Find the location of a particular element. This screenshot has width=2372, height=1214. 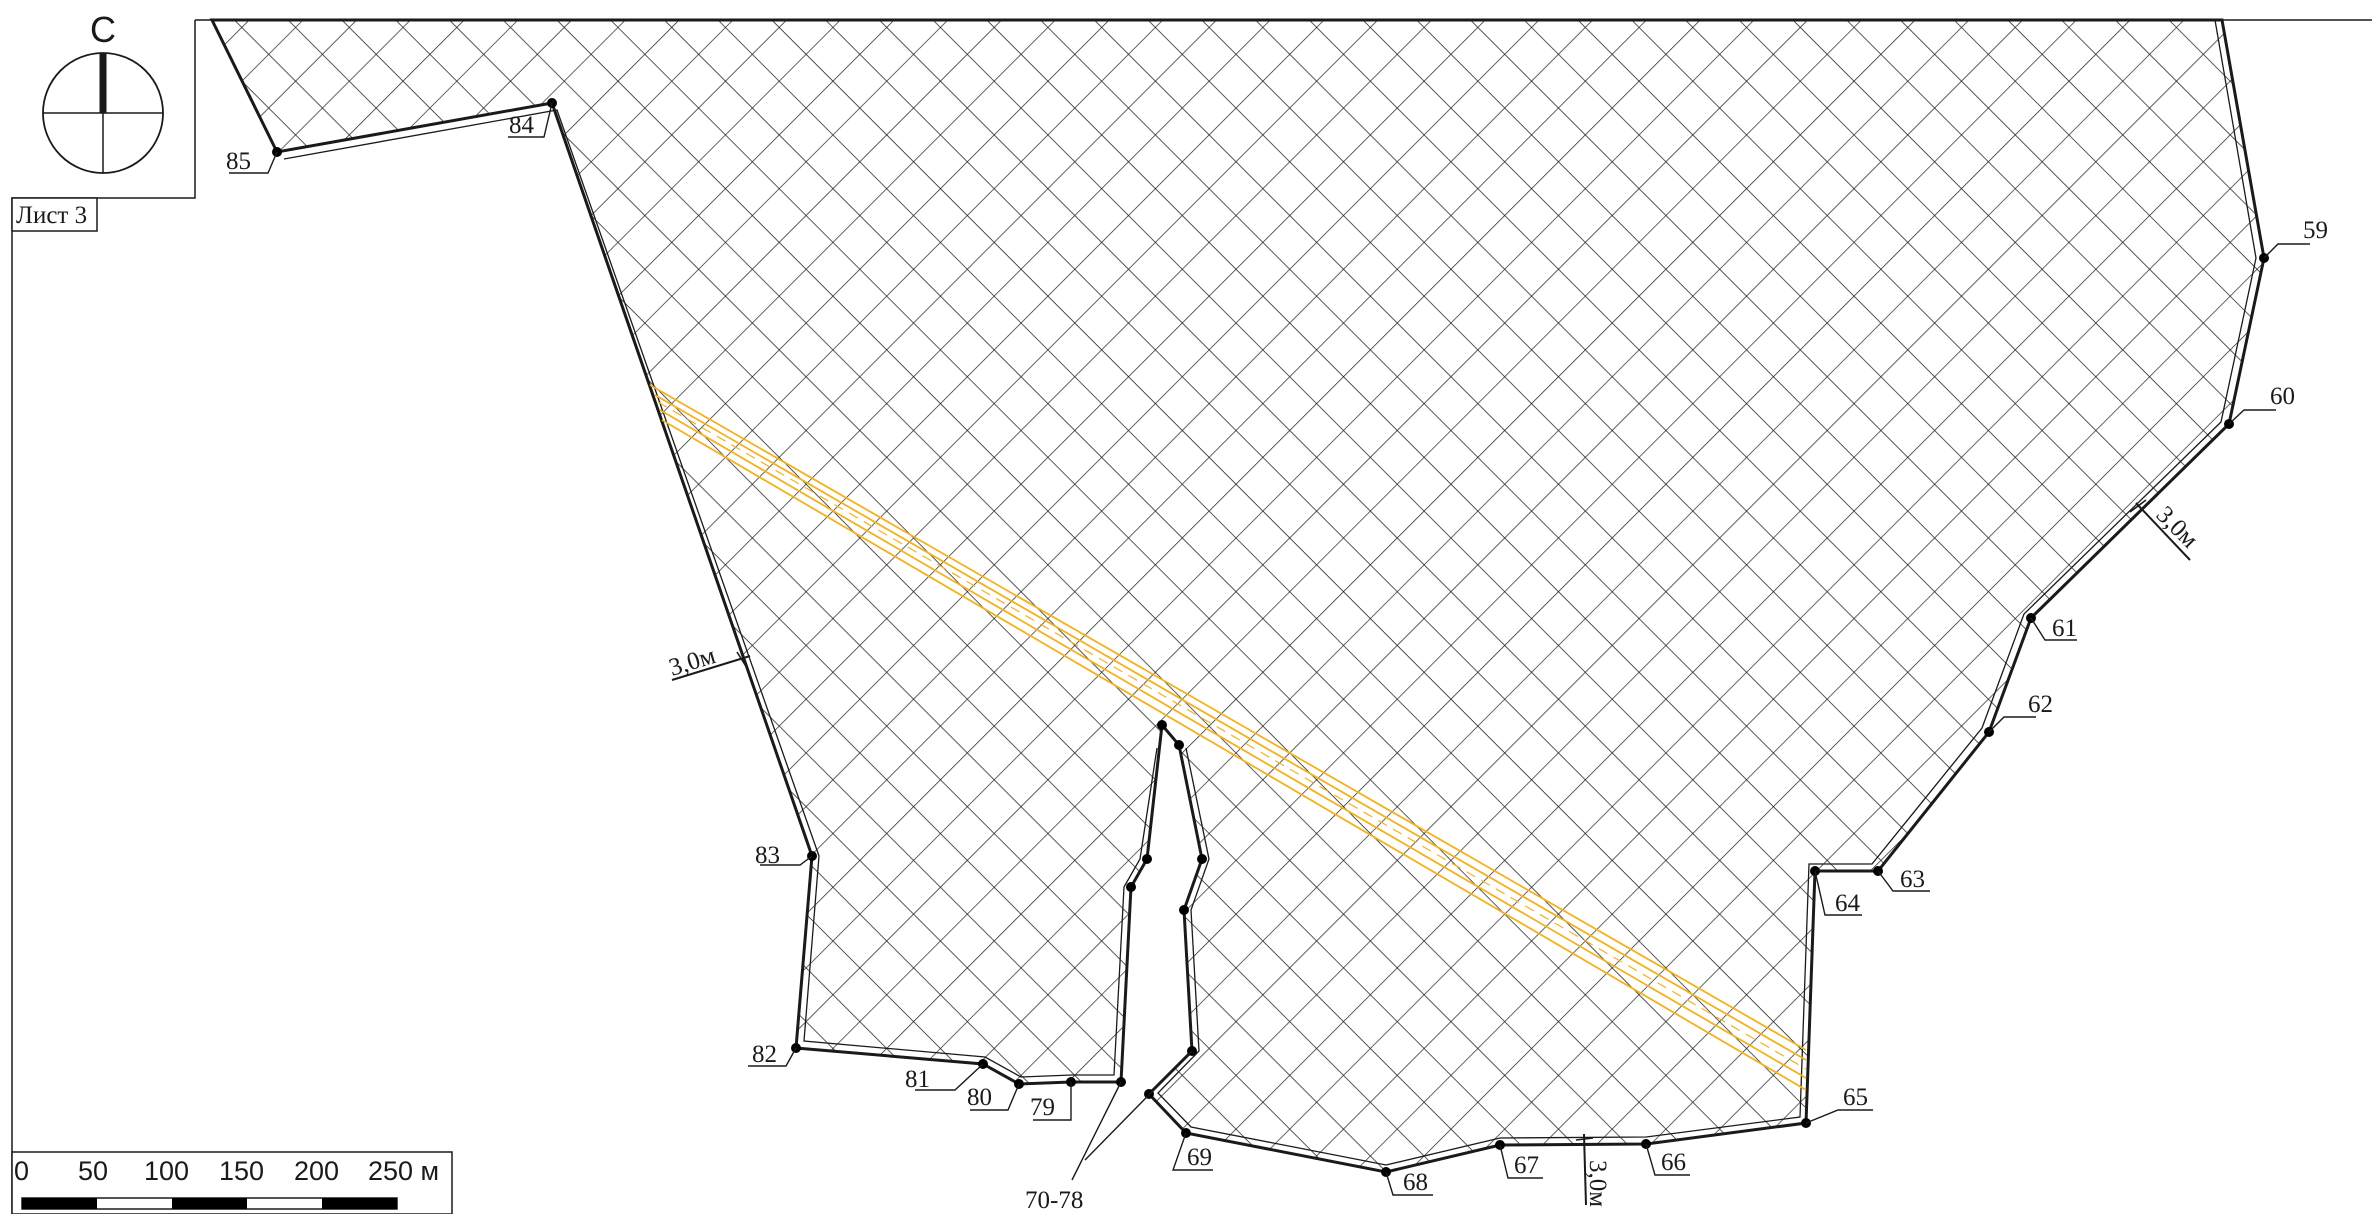

point-label-85: 85 is located at coordinates (238, 161).